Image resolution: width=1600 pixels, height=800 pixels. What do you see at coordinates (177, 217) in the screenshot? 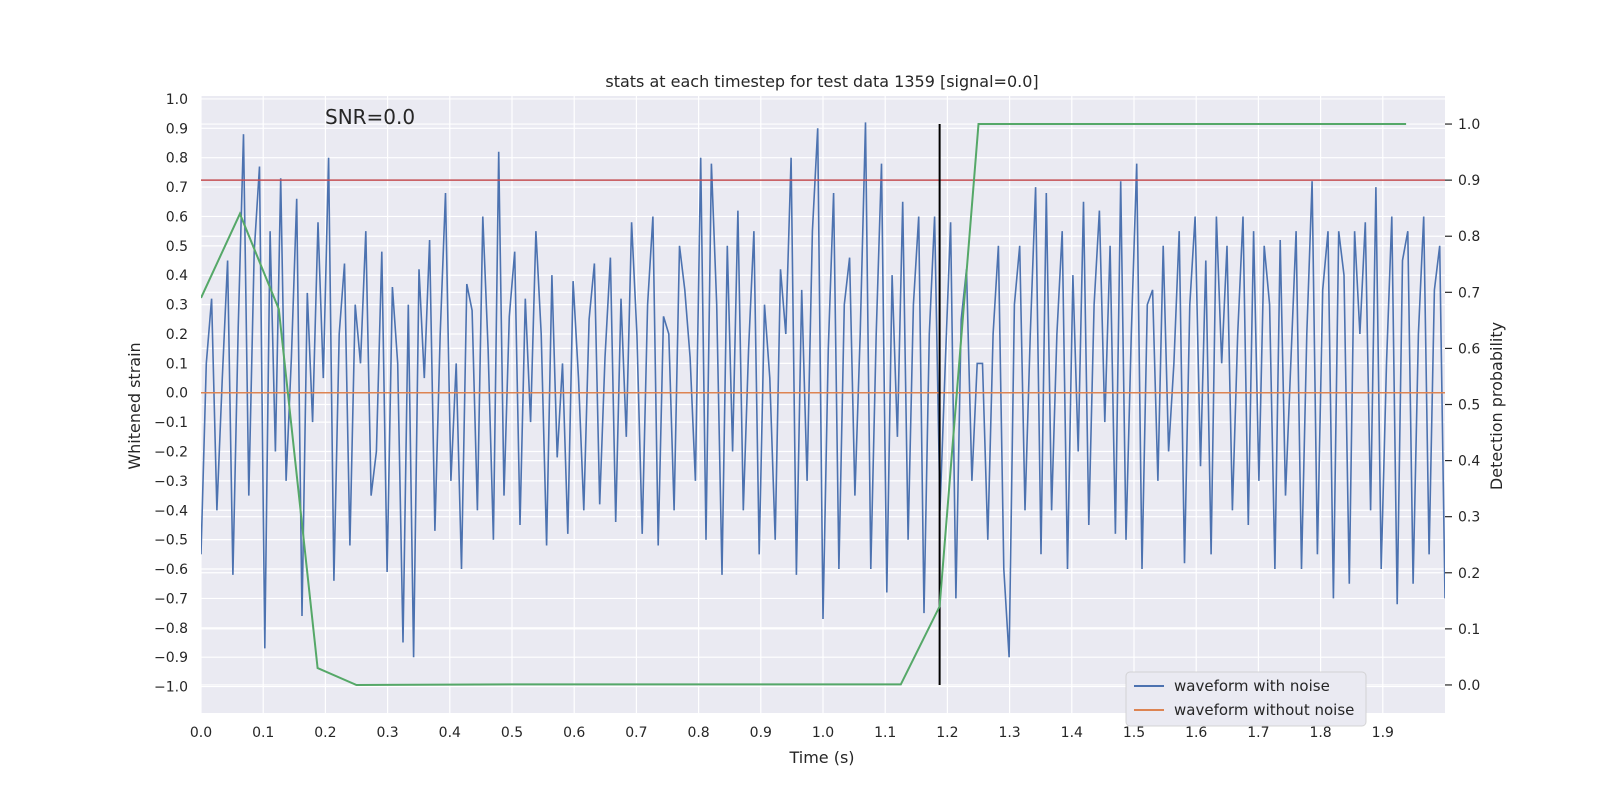
I see `y-left-tick-label: 0.6` at bounding box center [177, 217].